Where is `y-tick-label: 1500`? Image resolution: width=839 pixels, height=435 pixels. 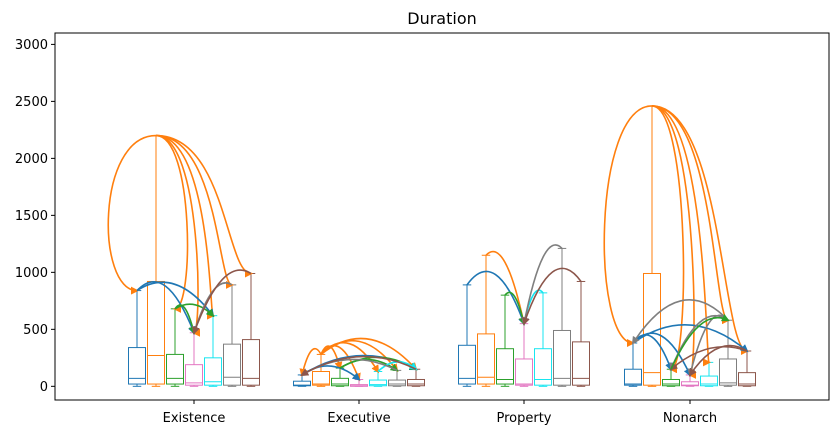
y-tick-label: 1500 is located at coordinates (31, 216).